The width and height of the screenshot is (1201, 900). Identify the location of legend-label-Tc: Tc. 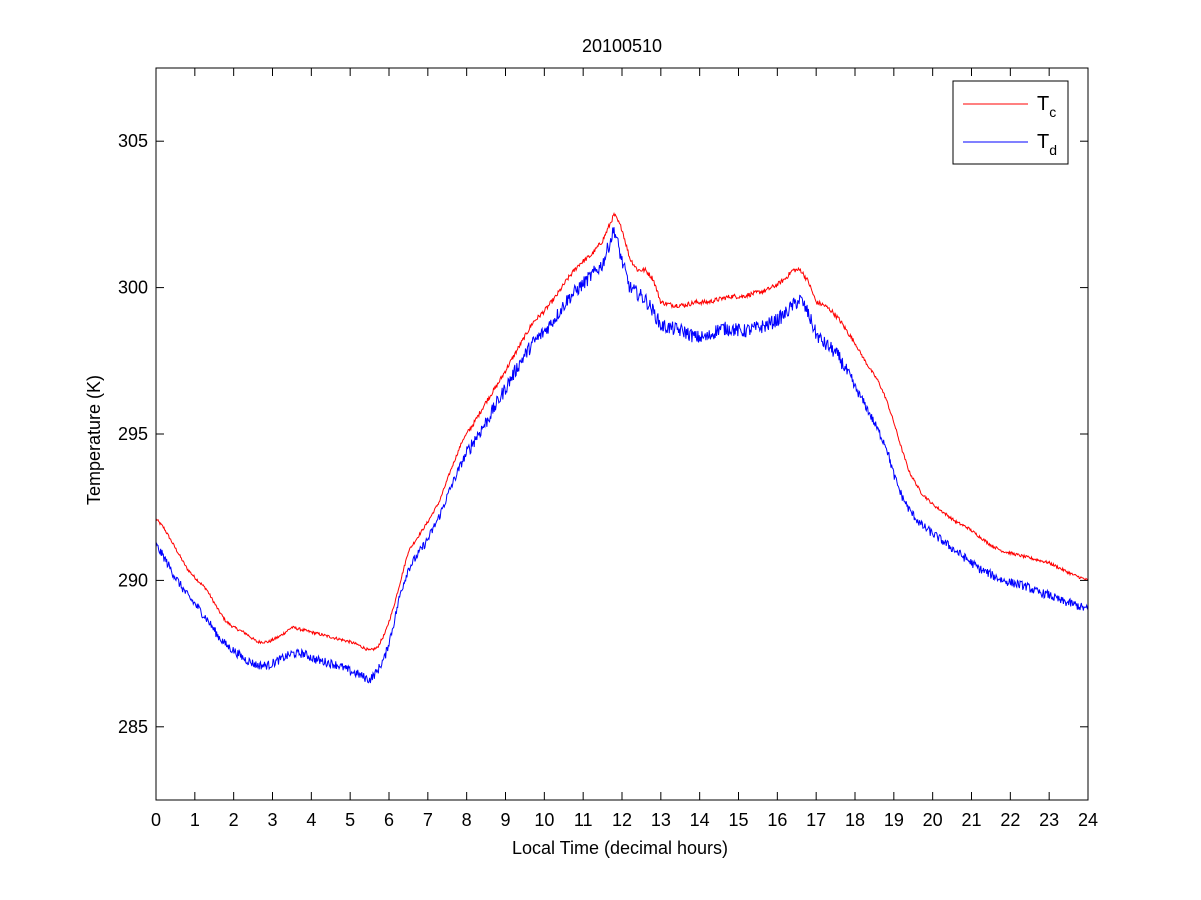
(1046, 106).